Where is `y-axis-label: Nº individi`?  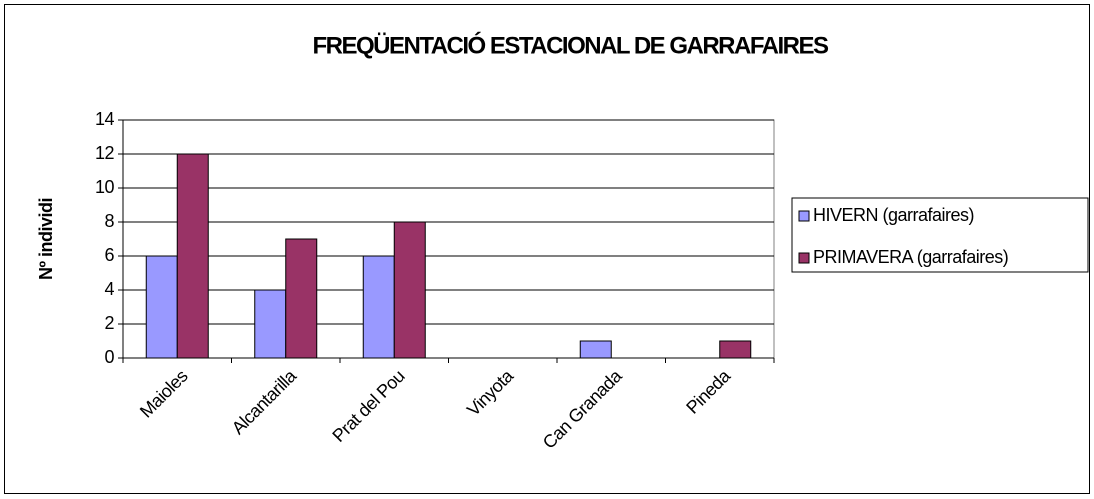
y-axis-label: Nº individi is located at coordinates (46, 239).